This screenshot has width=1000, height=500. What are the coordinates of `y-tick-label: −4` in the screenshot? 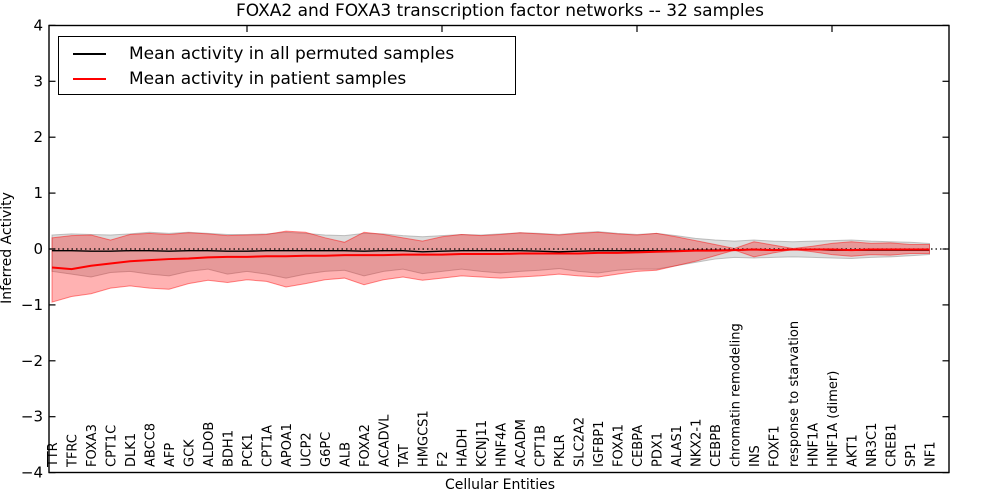 It's located at (32, 473).